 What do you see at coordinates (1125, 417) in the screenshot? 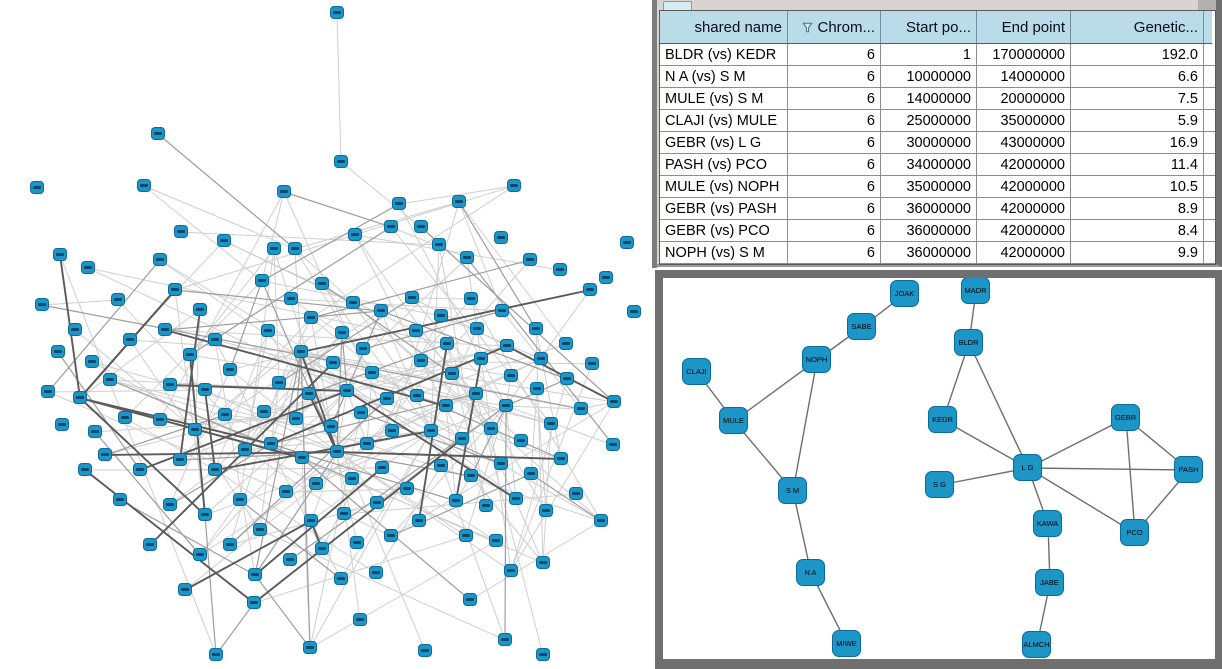
I see `subnetwork-node-gebr: GEBR` at bounding box center [1125, 417].